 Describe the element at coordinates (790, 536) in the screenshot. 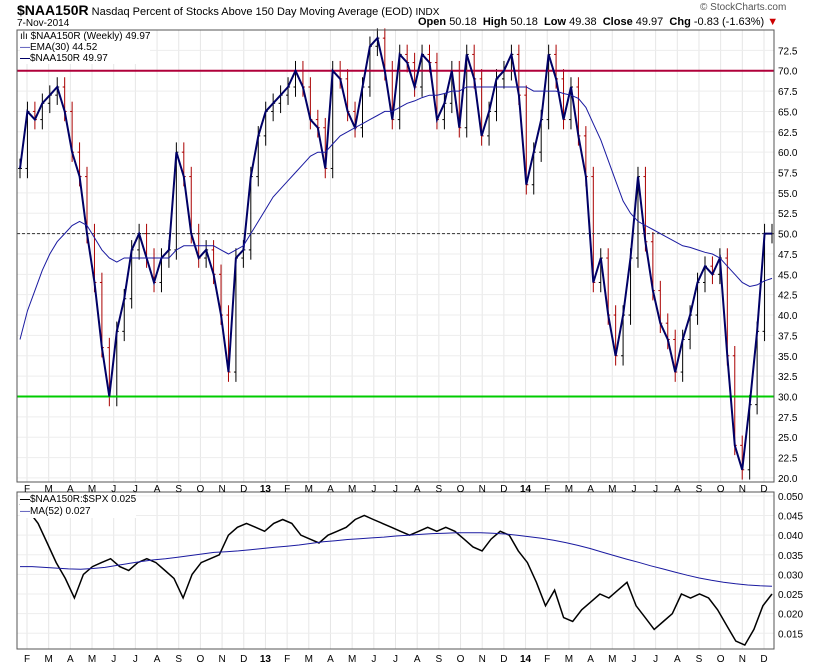

I see `y-tick-label: 0.040` at that location.